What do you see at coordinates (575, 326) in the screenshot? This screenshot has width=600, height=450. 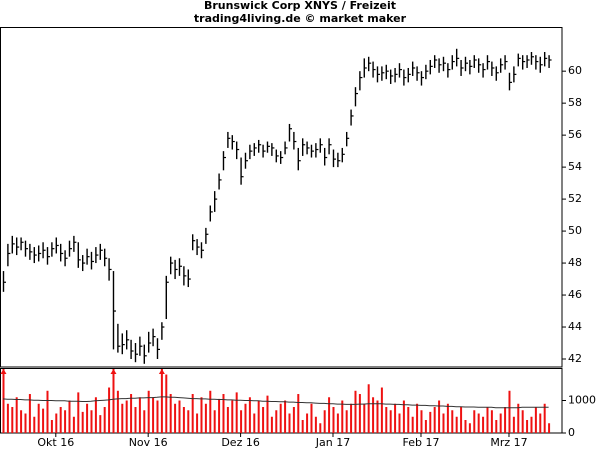 I see `y-tick-label: 44` at bounding box center [575, 326].